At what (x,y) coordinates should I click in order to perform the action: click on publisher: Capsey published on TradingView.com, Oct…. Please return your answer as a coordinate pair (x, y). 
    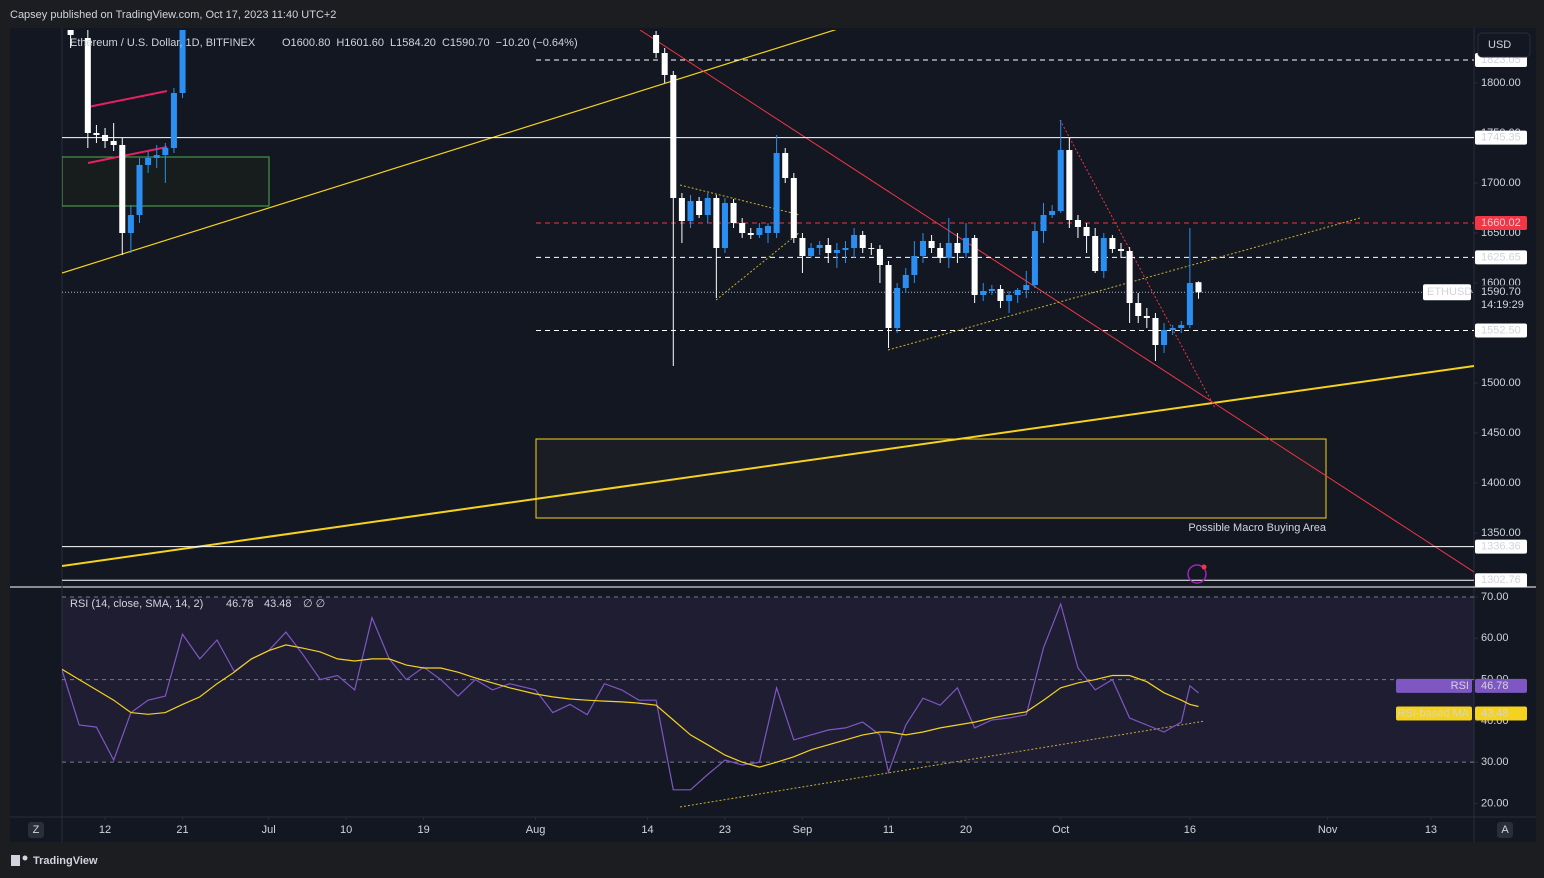
    Looking at the image, I should click on (173, 15).